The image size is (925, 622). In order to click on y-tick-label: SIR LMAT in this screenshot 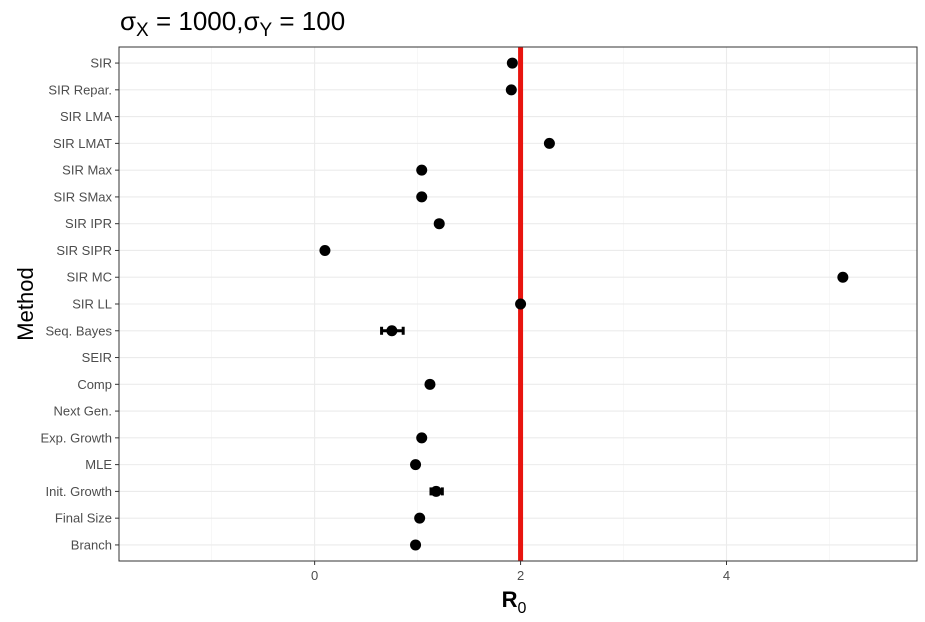, I will do `click(82, 143)`.